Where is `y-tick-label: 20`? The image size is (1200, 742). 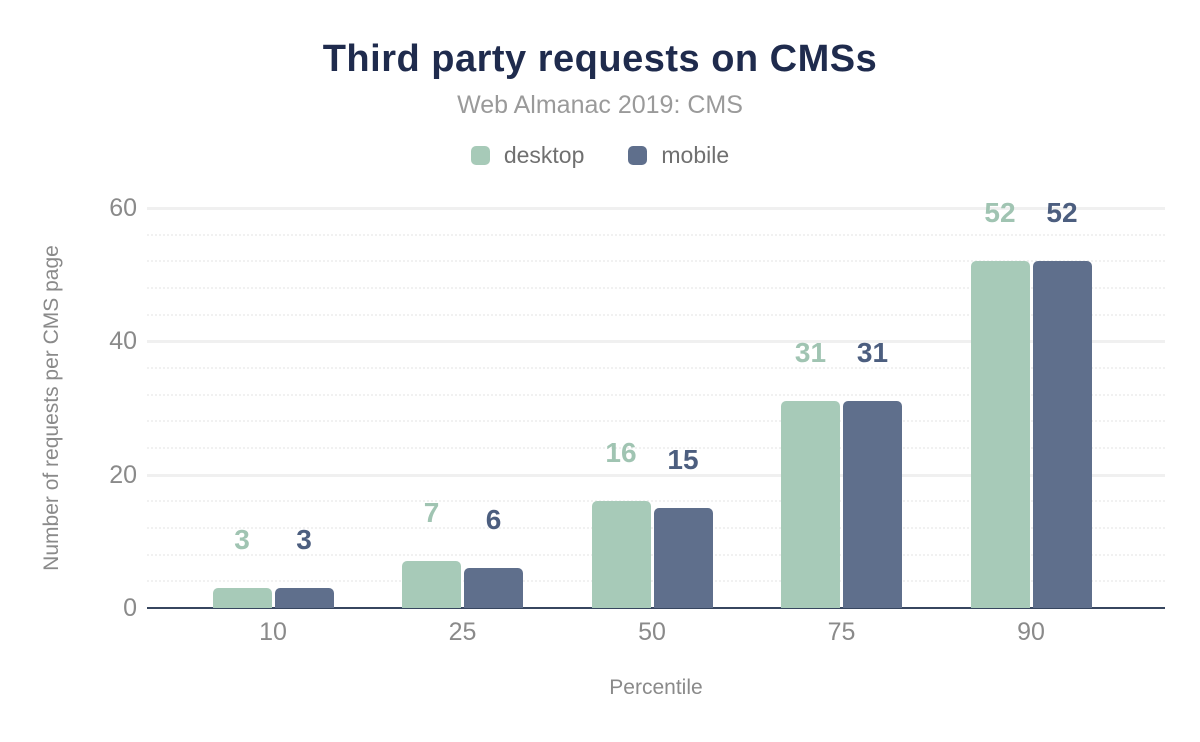
y-tick-label: 20 is located at coordinates (123, 474).